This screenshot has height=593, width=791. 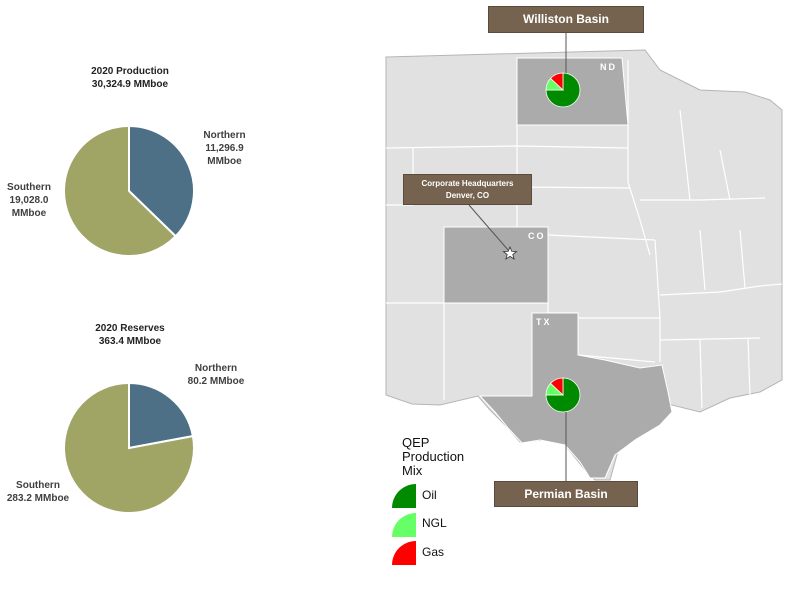 I want to click on permian-basin-callout: Permian Basin, so click(x=566, y=494).